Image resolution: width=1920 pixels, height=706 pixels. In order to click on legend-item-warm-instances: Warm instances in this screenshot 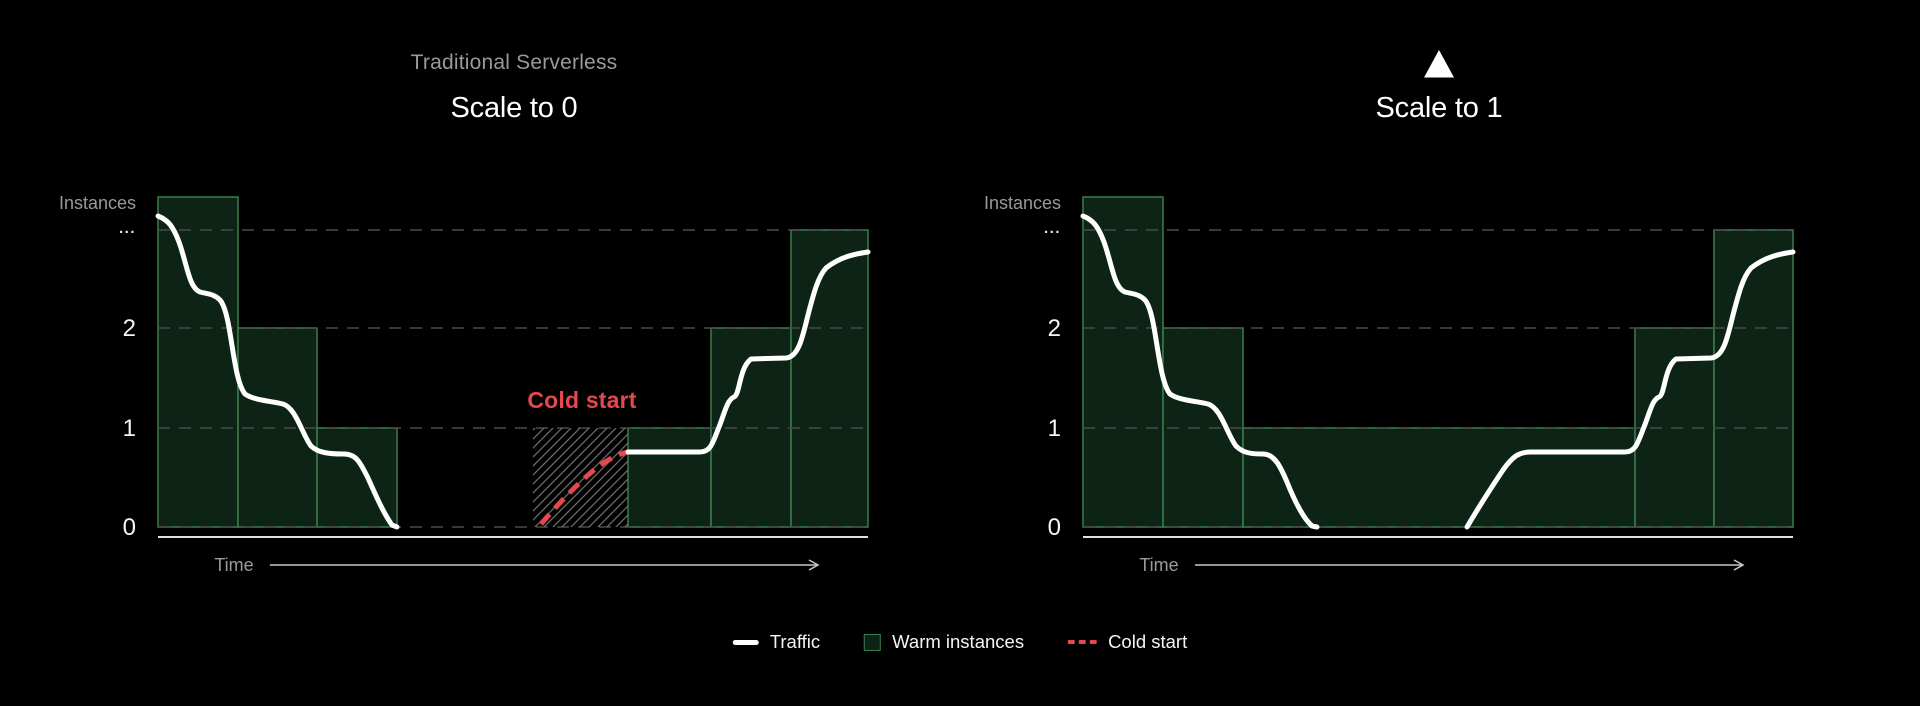, I will do `click(944, 642)`.